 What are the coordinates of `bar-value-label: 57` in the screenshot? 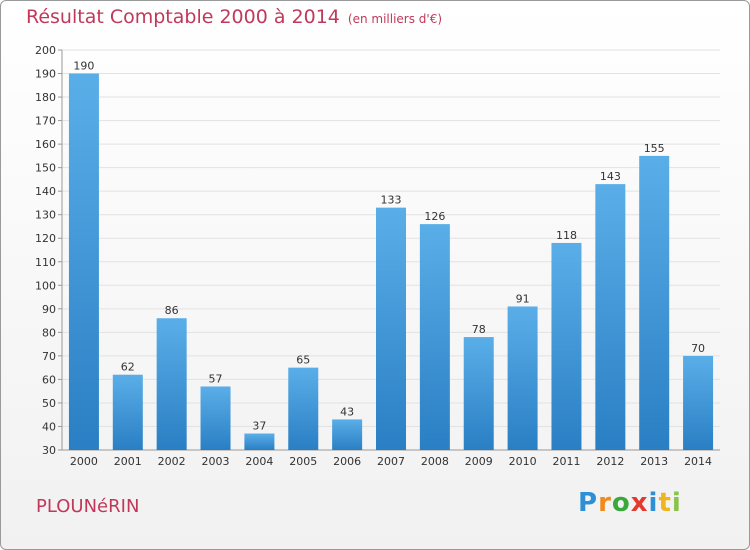 It's located at (216, 378).